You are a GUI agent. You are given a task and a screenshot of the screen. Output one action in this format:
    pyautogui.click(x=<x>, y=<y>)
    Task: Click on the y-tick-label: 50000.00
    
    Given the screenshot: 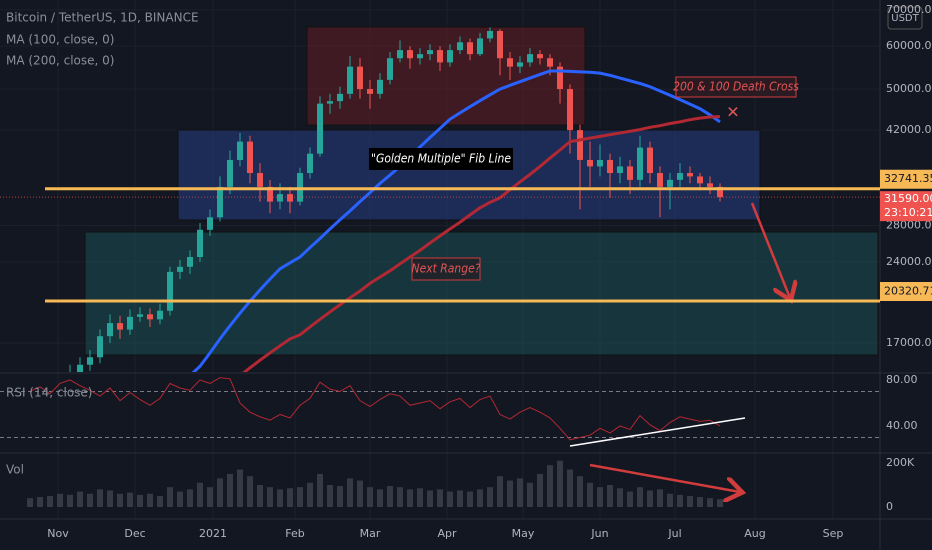 What is the action you would take?
    pyautogui.click(x=909, y=88)
    